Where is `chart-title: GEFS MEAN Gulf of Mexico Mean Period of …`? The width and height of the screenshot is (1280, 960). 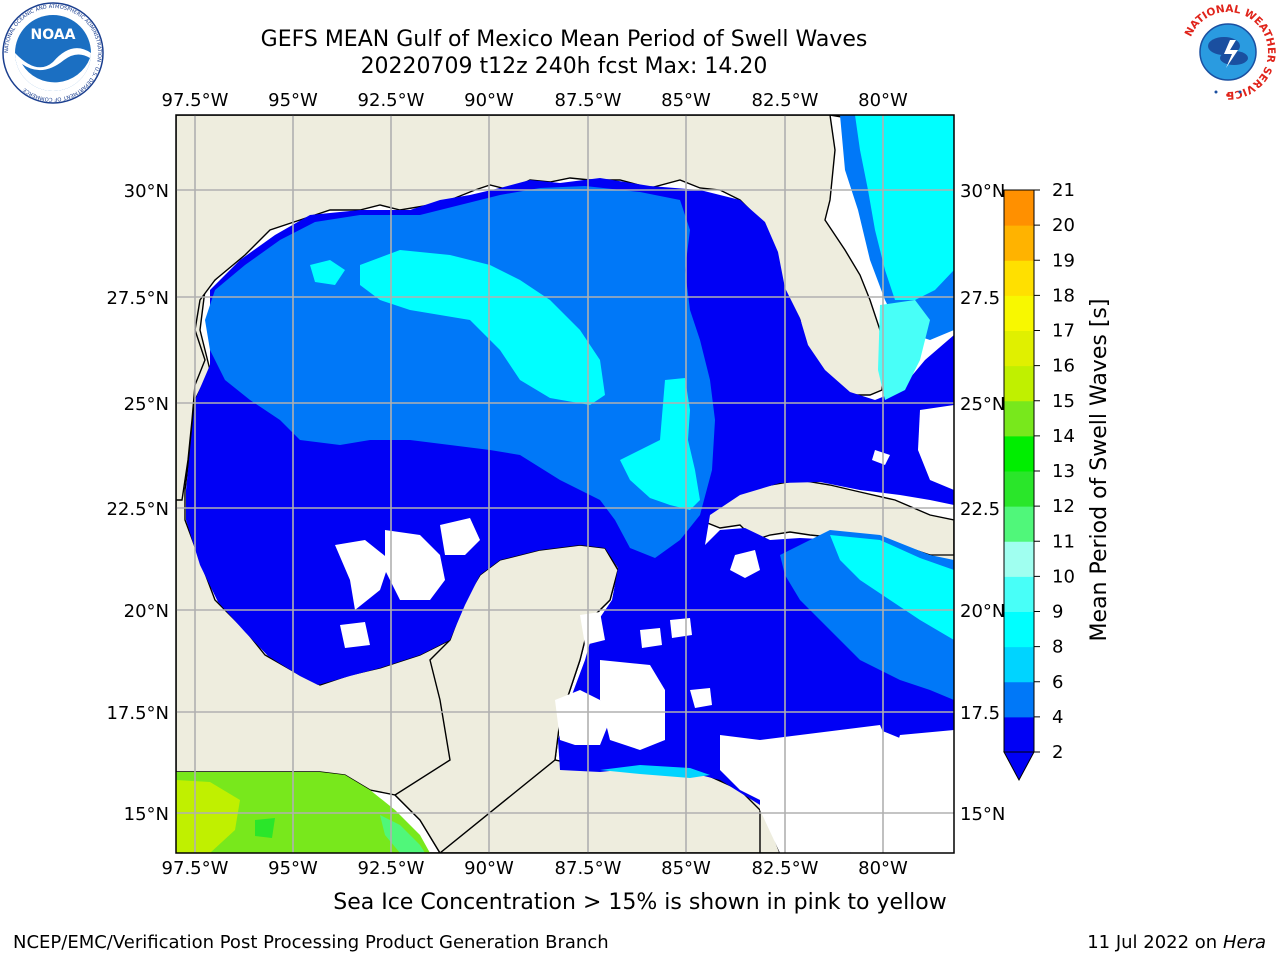 chart-title: GEFS MEAN Gulf of Mexico Mean Period of … is located at coordinates (564, 39).